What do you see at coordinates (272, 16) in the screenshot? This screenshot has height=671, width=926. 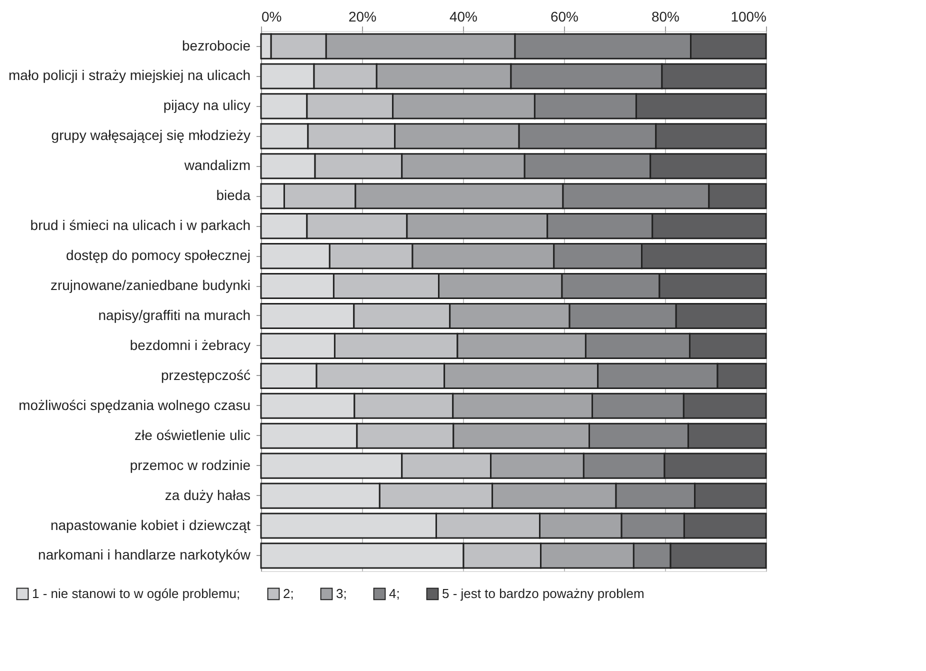 I see `x-tick-label: 0%` at bounding box center [272, 16].